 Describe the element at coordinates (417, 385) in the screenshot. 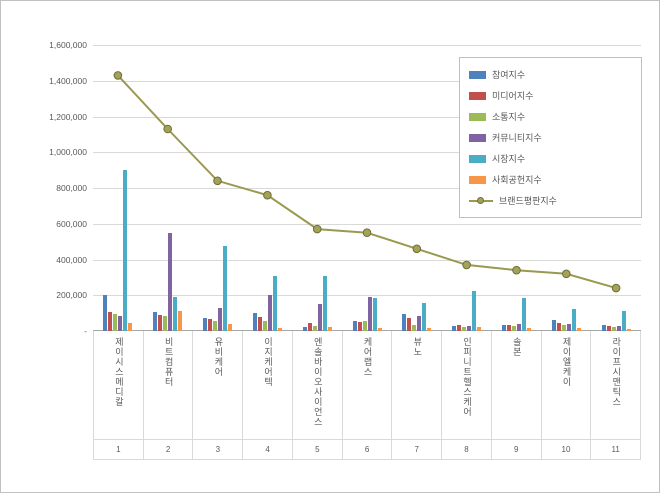

I see `category-cell: 뷰노` at that location.